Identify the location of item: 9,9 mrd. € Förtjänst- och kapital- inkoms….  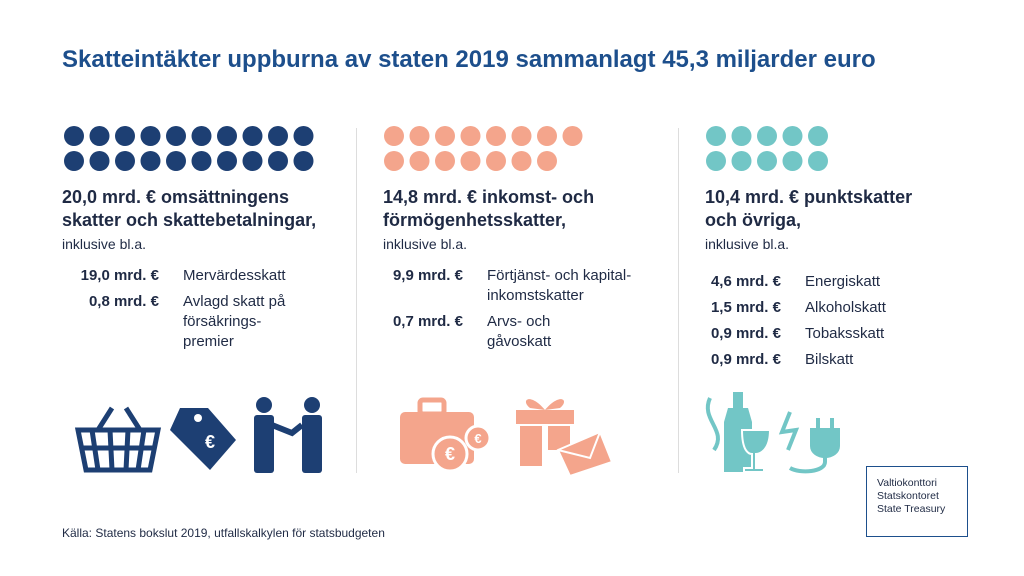
(528, 286).